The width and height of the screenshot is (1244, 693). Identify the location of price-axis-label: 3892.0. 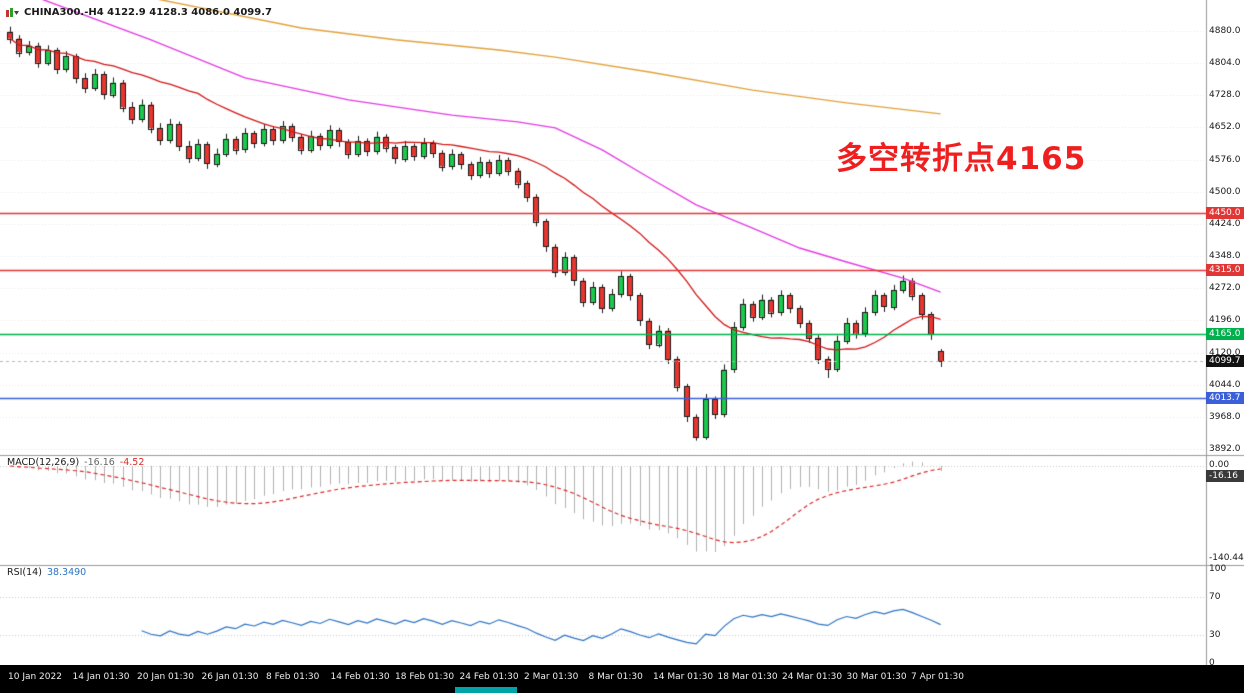
(1225, 449).